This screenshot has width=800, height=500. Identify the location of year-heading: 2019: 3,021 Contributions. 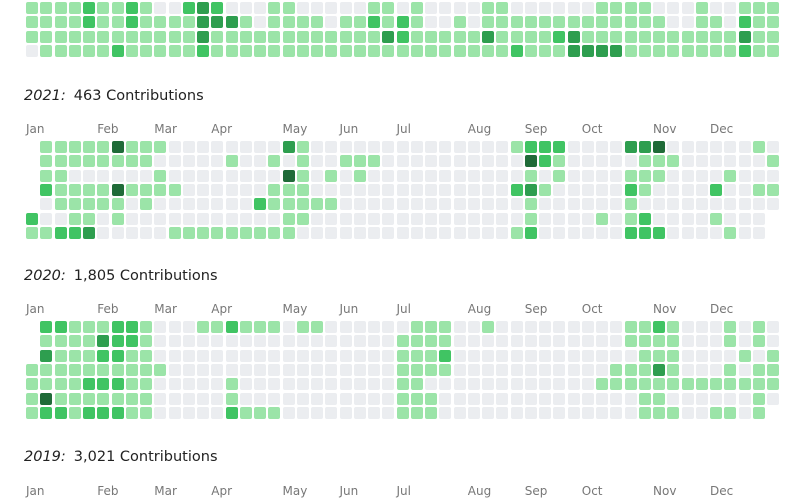
(121, 457).